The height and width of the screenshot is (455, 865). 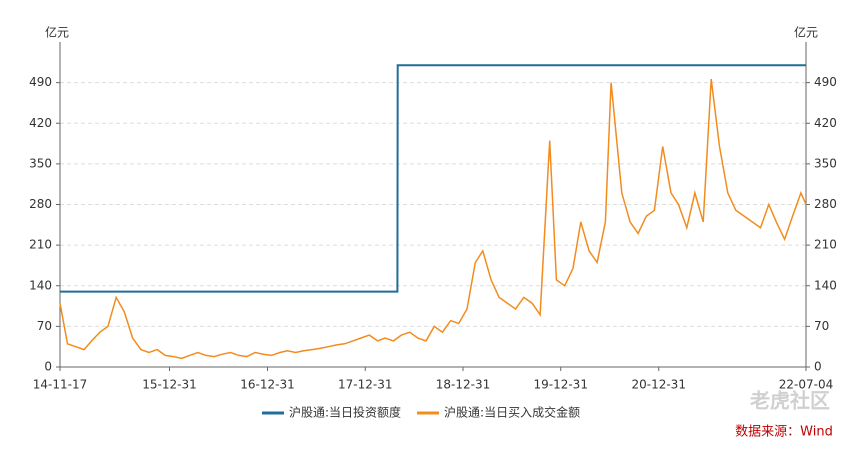 I want to click on y-tick-label: 0, so click(x=48, y=367).